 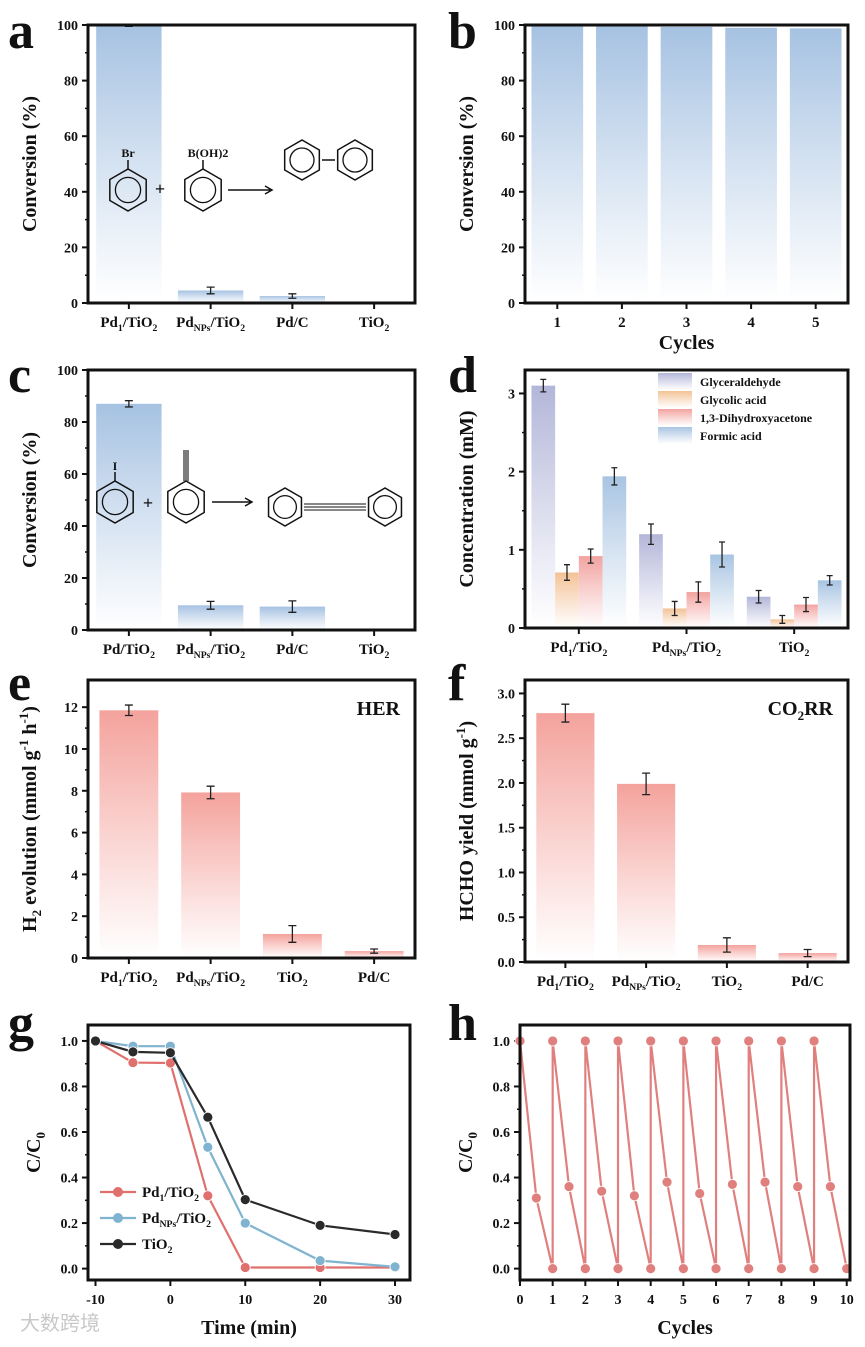 What do you see at coordinates (818, 709) in the screenshot?
I see `text-run: RR` at bounding box center [818, 709].